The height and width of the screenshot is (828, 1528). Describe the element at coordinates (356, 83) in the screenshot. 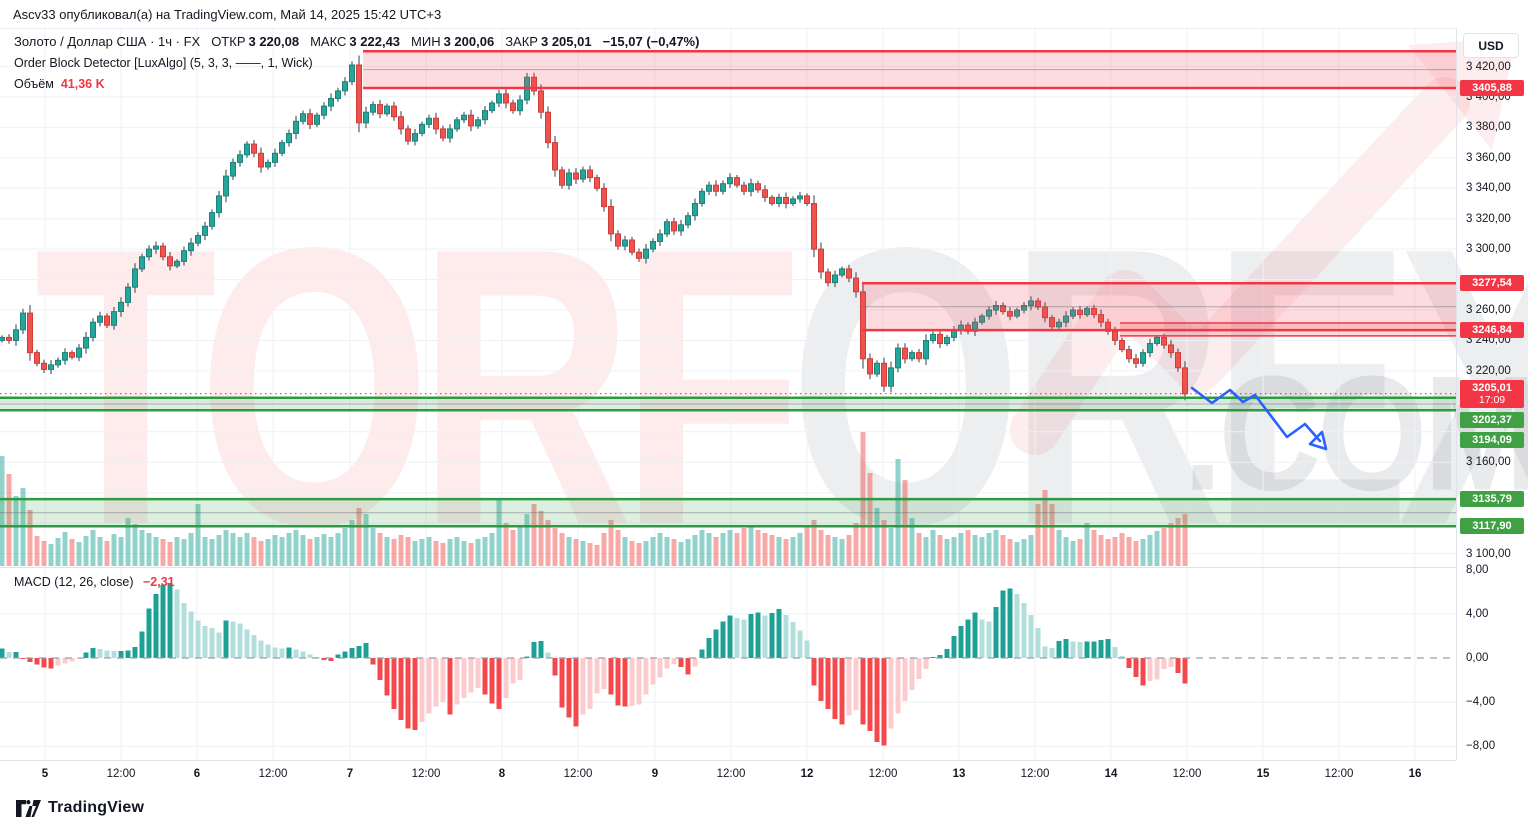

I see `volume-legend-row: Объём 41,36 K` at that location.